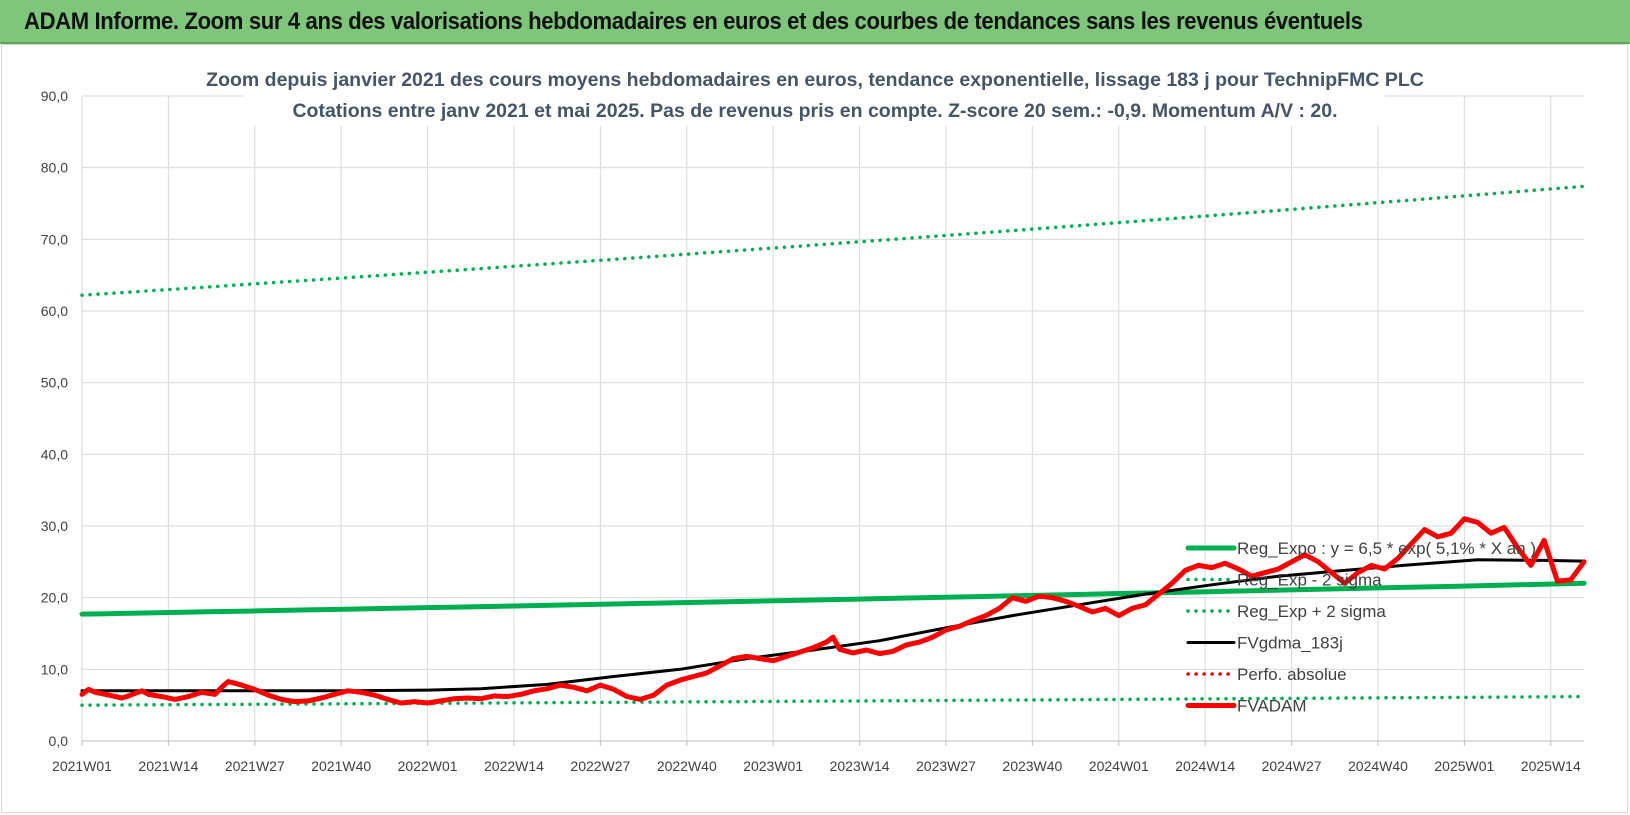  I want to click on x-tick-label: 2021W40, so click(341, 766).